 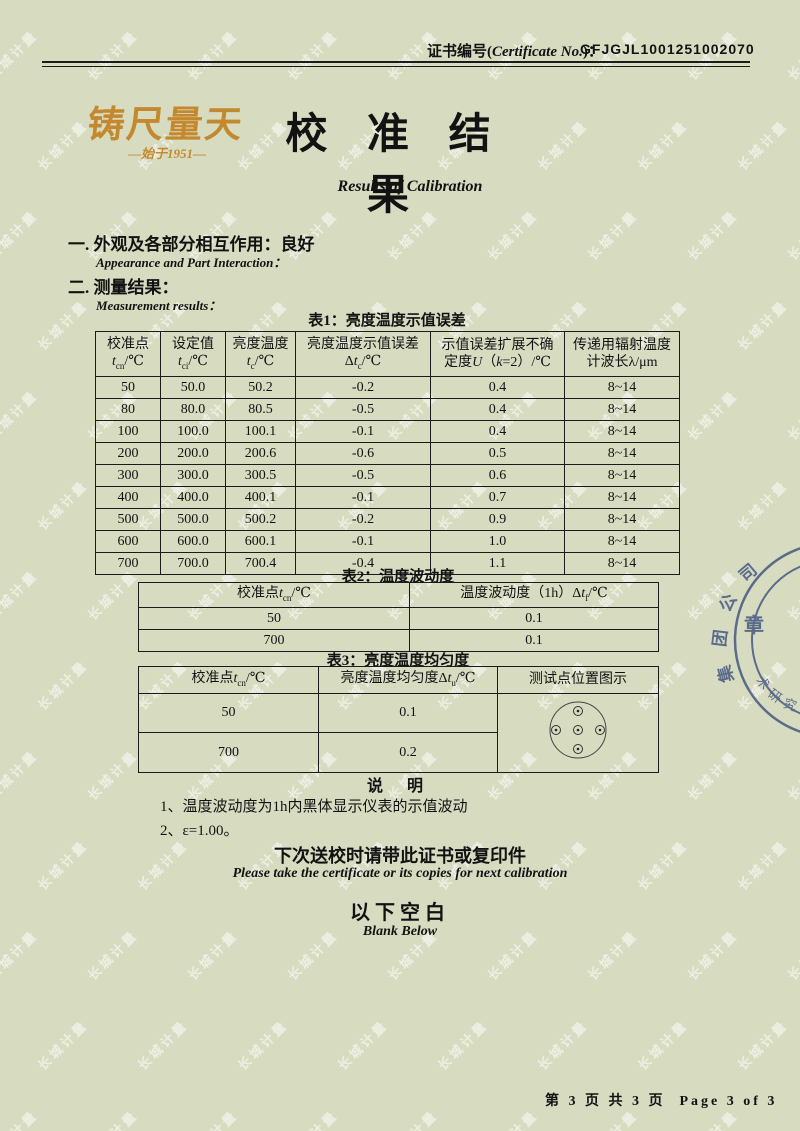 What do you see at coordinates (128, 475) in the screenshot?
I see `table-cell: 300` at bounding box center [128, 475].